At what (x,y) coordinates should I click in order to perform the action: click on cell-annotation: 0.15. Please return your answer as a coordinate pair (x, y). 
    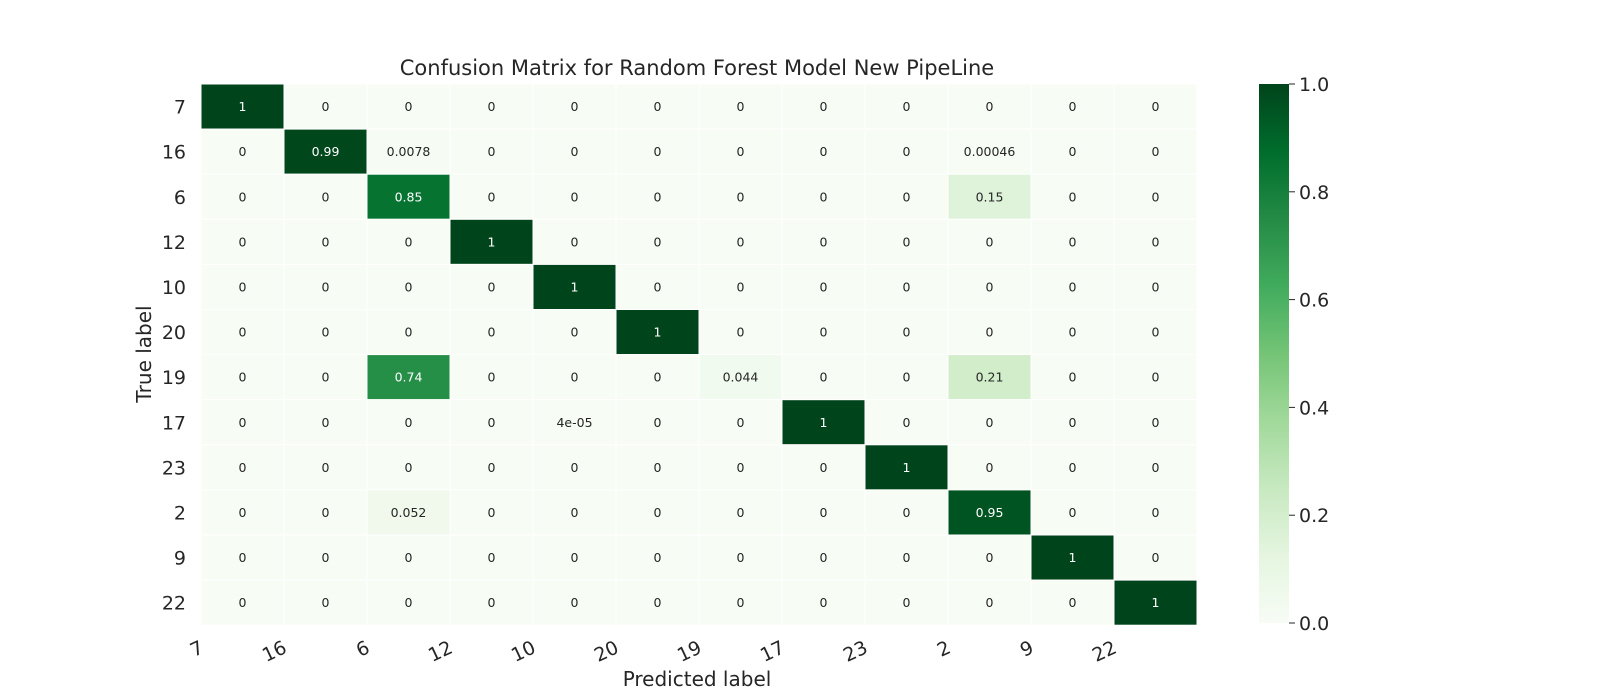
    Looking at the image, I should click on (990, 196).